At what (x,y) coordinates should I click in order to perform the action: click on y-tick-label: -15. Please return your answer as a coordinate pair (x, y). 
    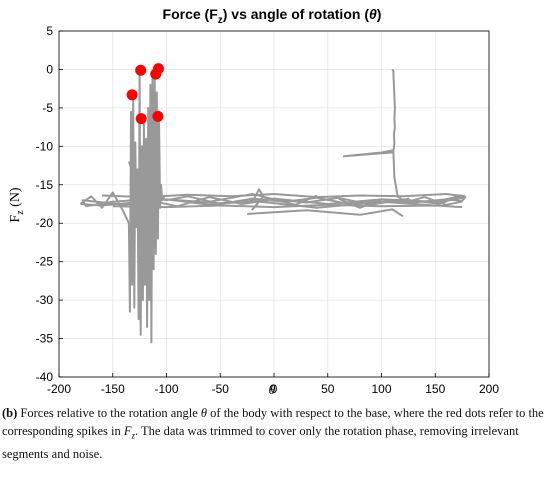
    Looking at the image, I should click on (45, 185).